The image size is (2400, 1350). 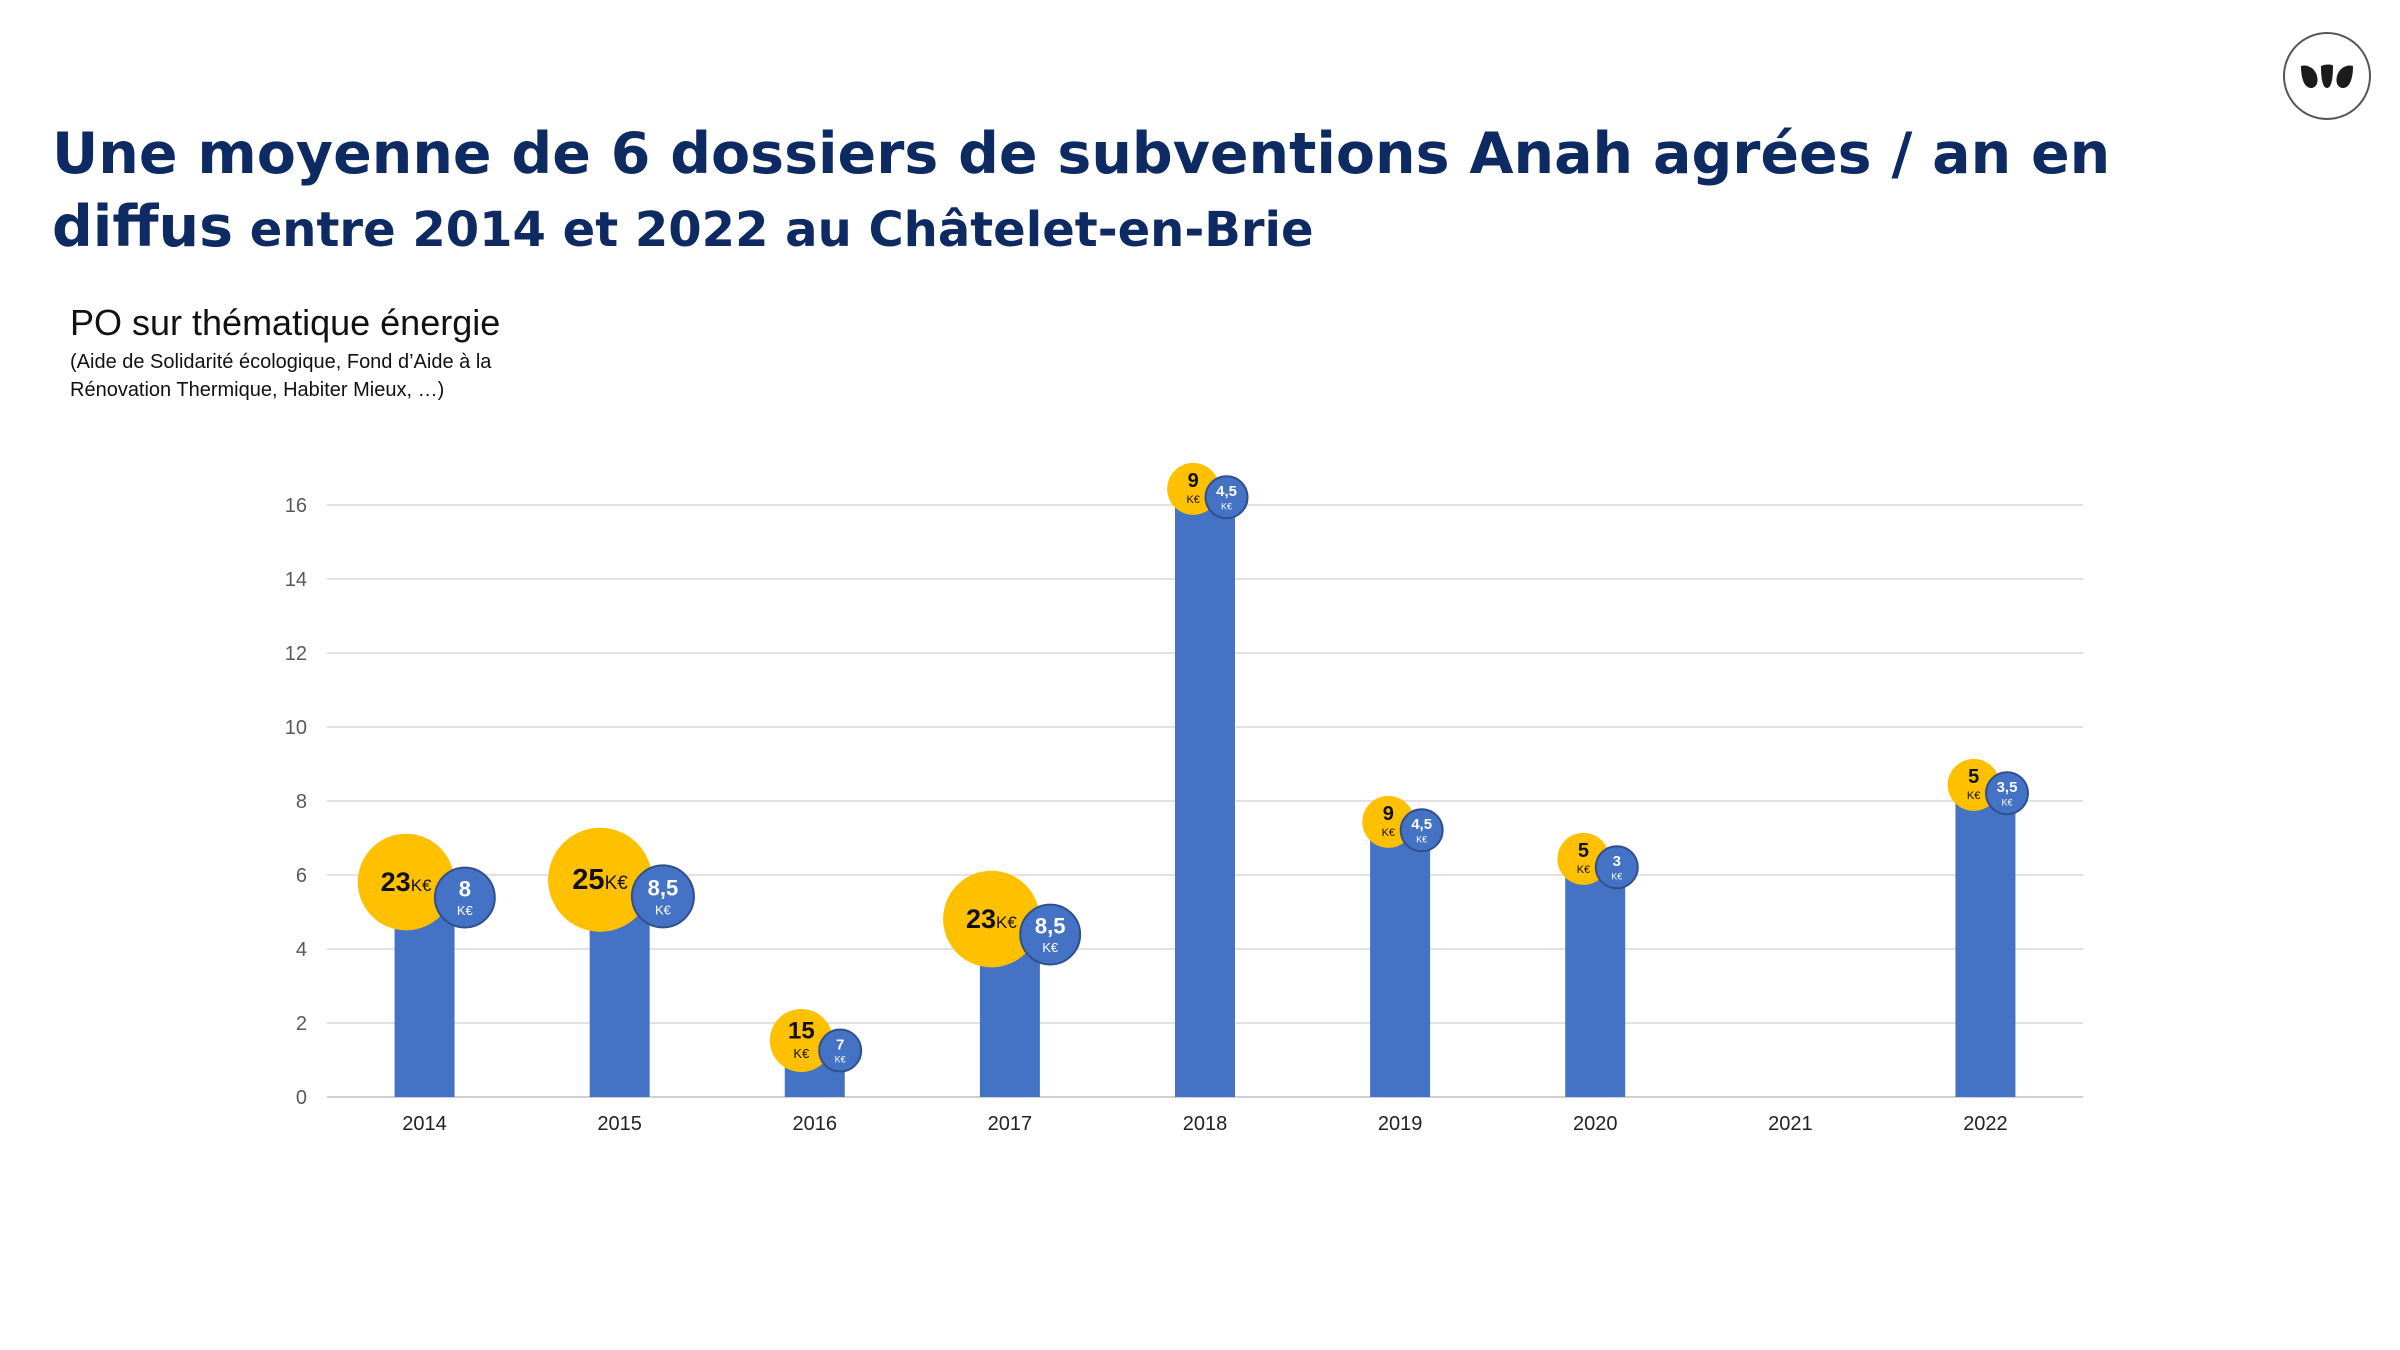 What do you see at coordinates (424, 1004) in the screenshot?
I see `bar-2014` at bounding box center [424, 1004].